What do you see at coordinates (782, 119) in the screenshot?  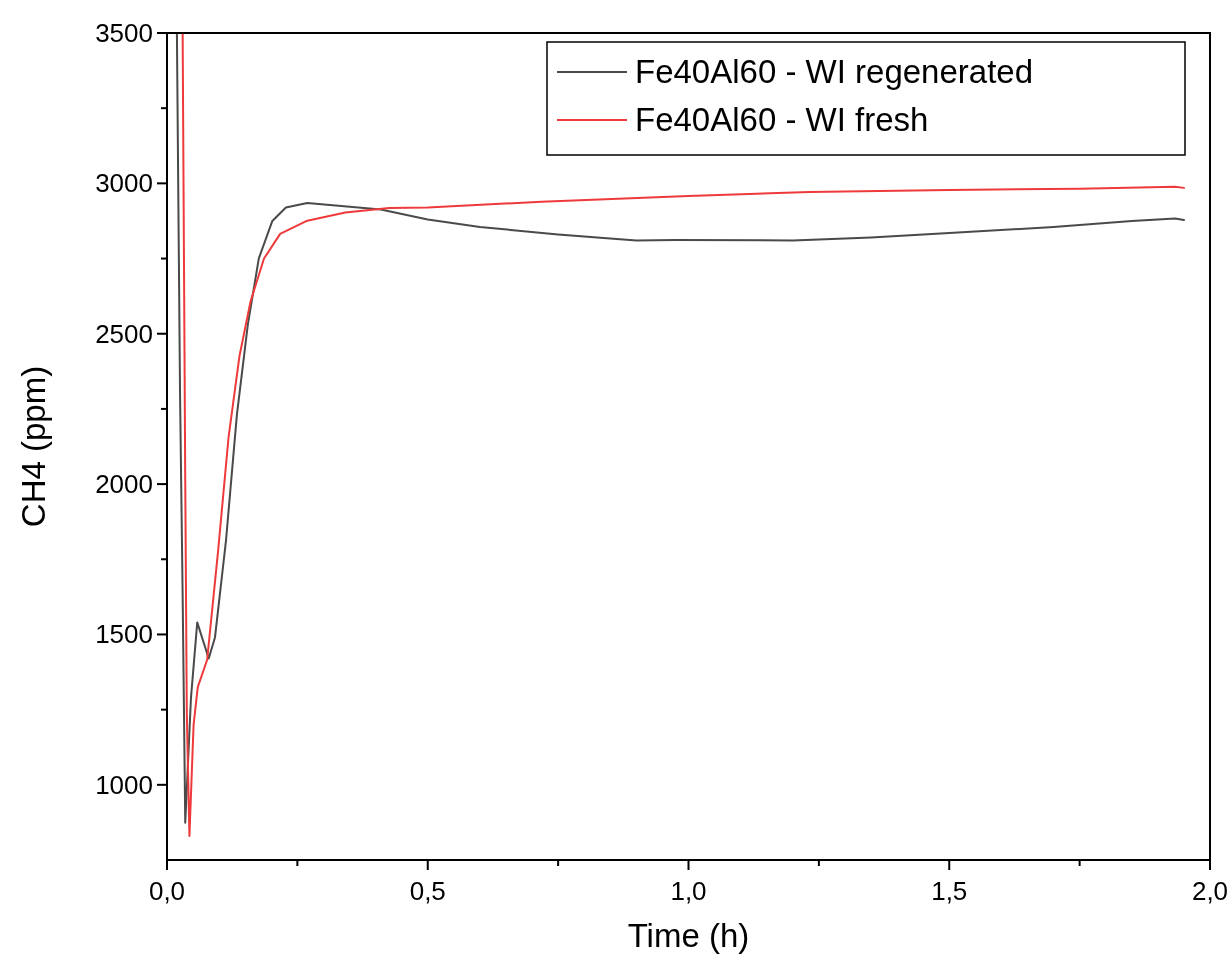 I see `legend-label: Fe40Al60 - WI fresh` at bounding box center [782, 119].